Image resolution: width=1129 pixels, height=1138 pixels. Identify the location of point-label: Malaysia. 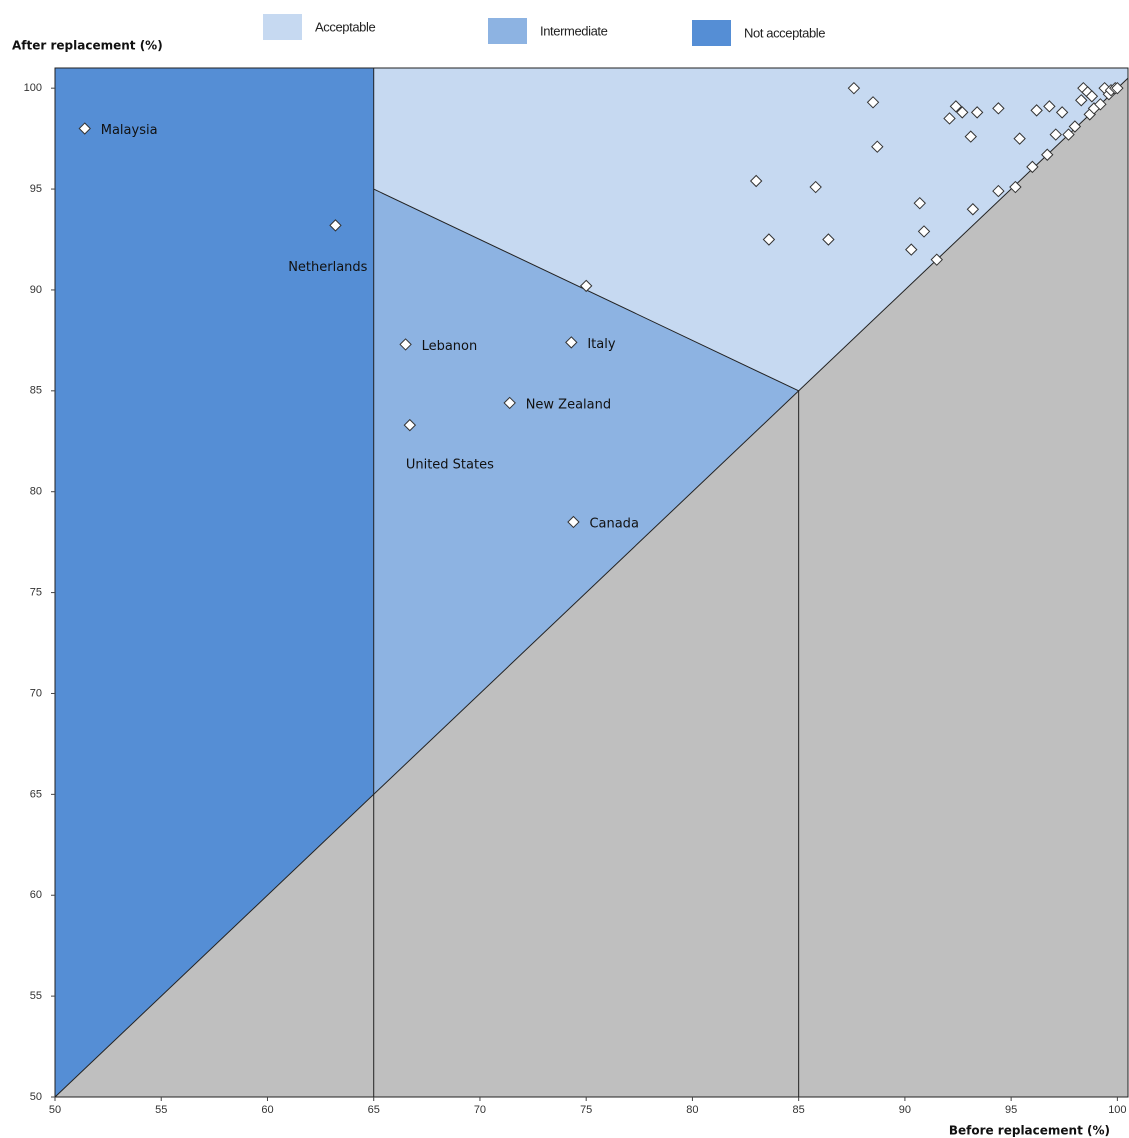
(129, 130).